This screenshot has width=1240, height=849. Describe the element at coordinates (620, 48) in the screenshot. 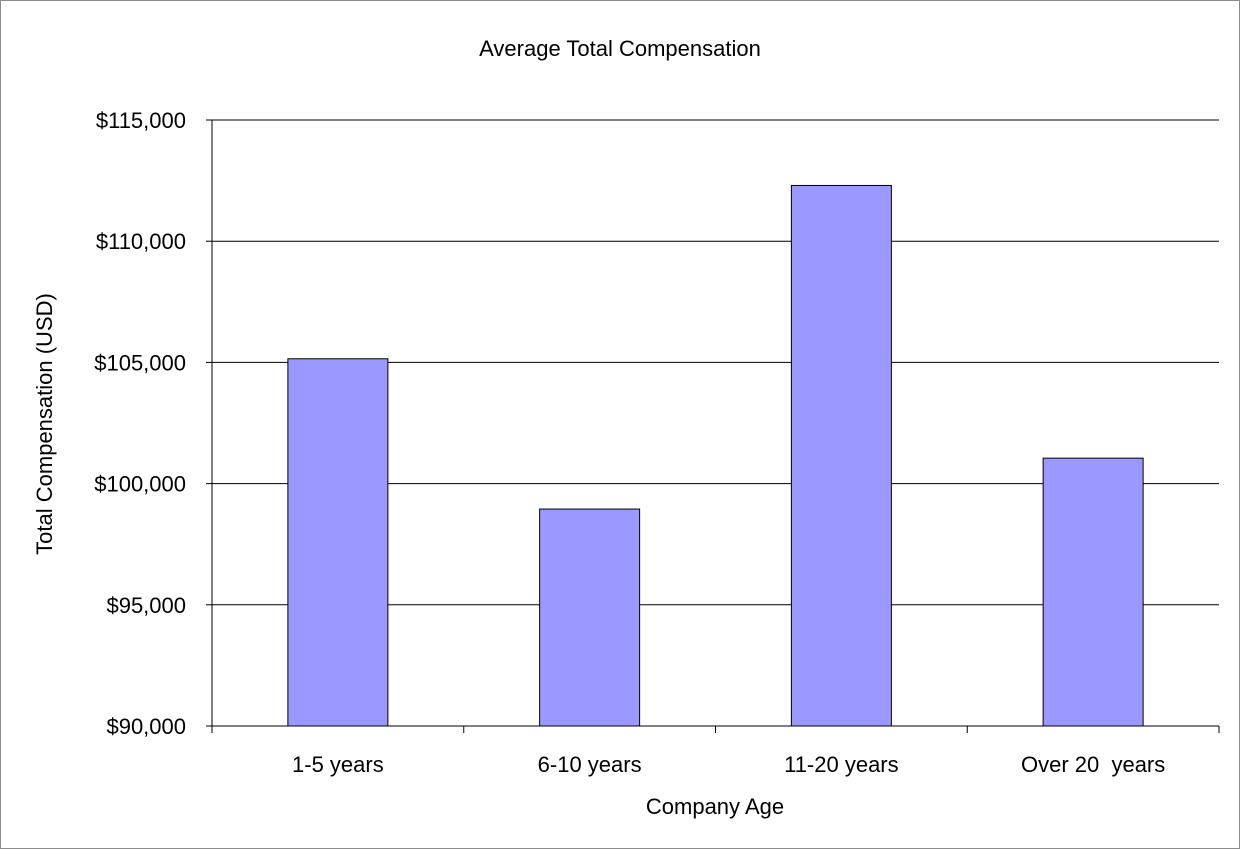

I see `chart-title: Average Total Compensation` at that location.